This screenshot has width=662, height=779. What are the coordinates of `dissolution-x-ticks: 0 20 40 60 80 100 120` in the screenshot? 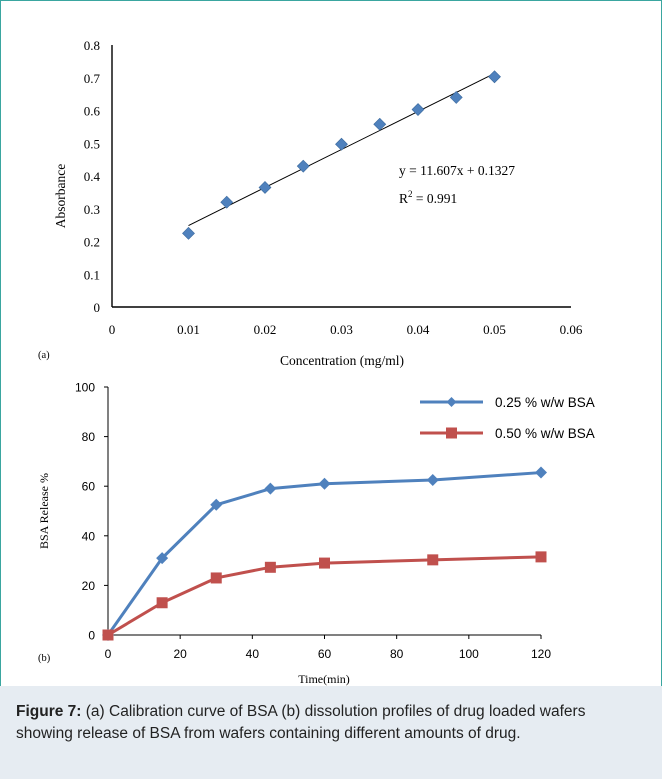 It's located at (328, 648).